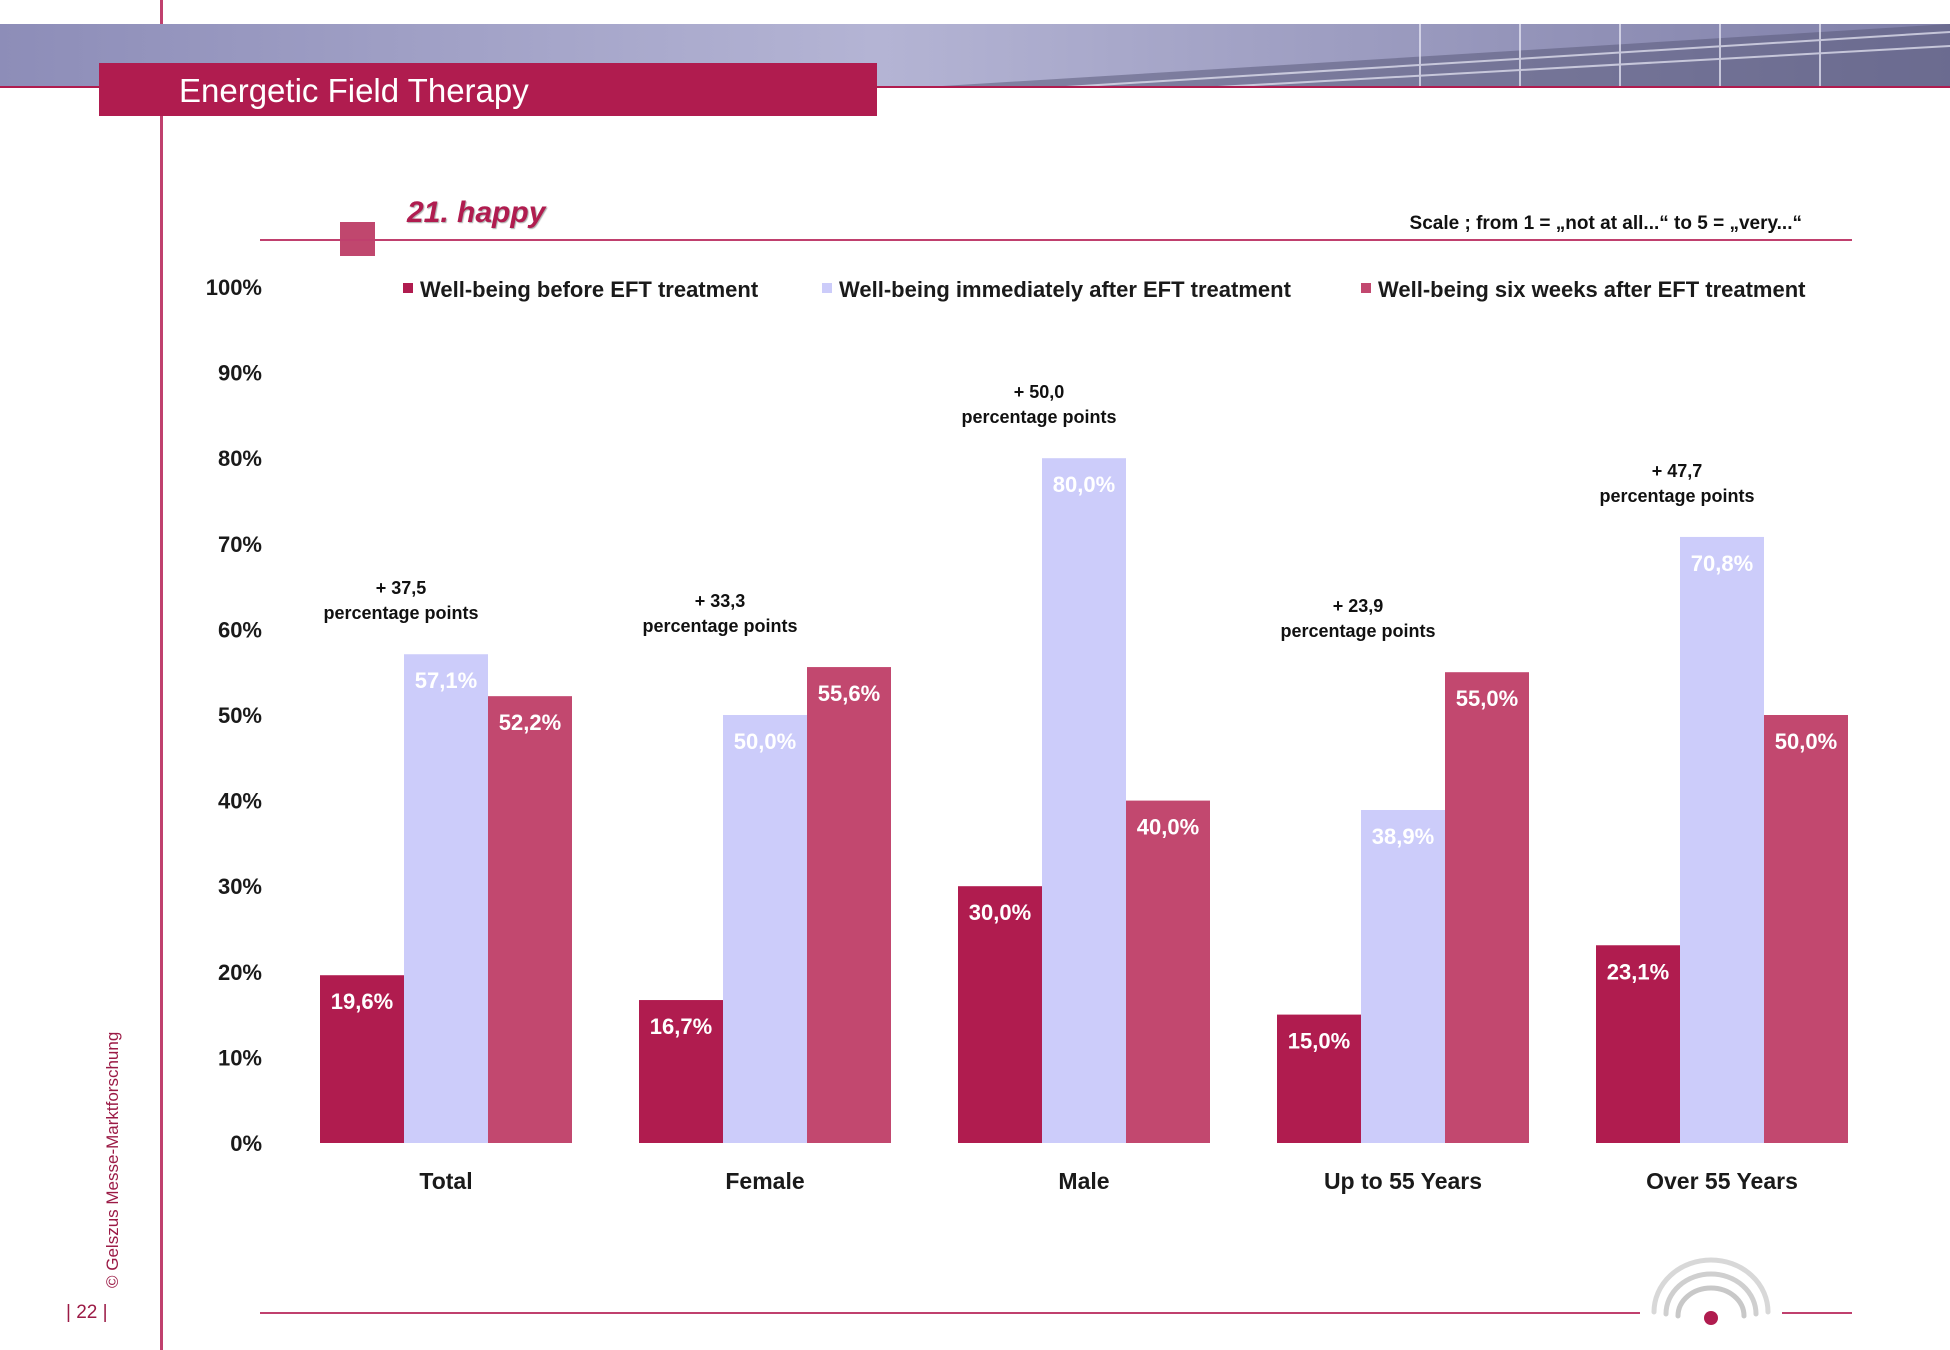  I want to click on y-tick-label: 100%, so click(234, 287).